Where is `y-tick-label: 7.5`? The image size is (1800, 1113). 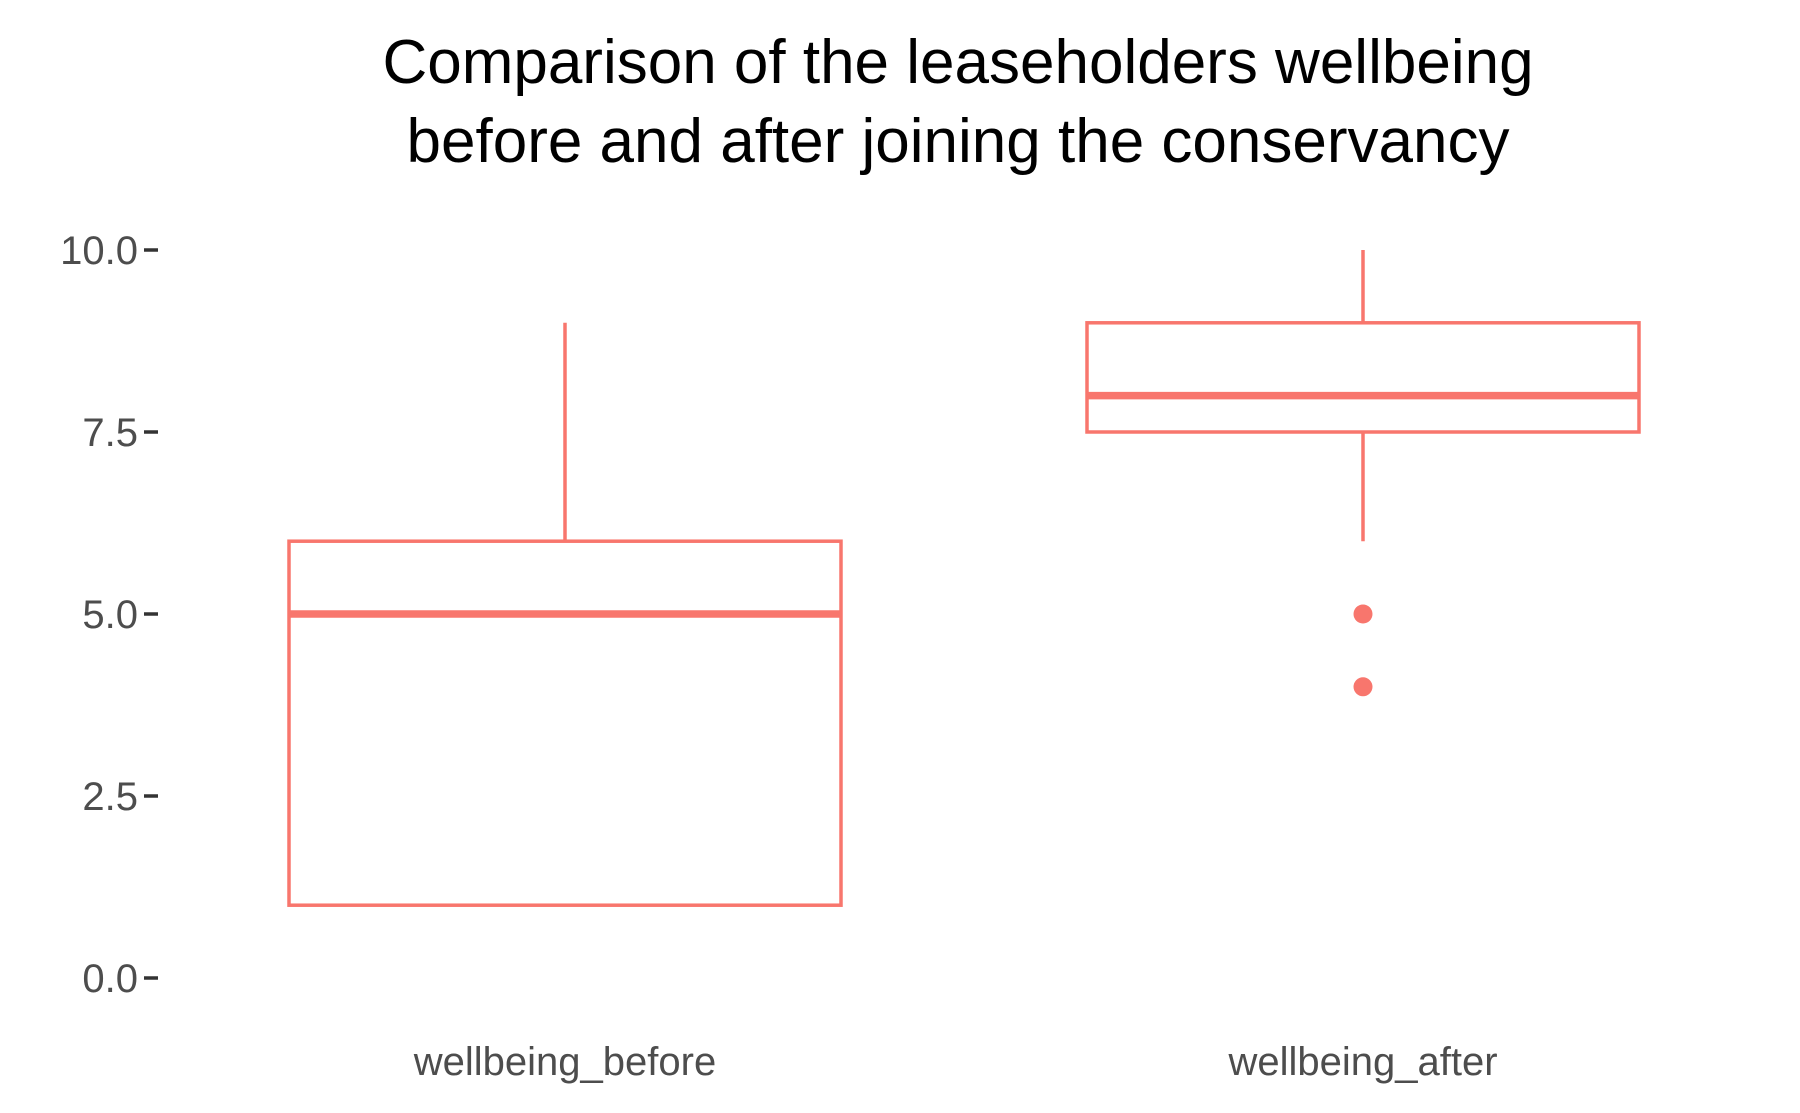
y-tick-label: 7.5 is located at coordinates (110, 433).